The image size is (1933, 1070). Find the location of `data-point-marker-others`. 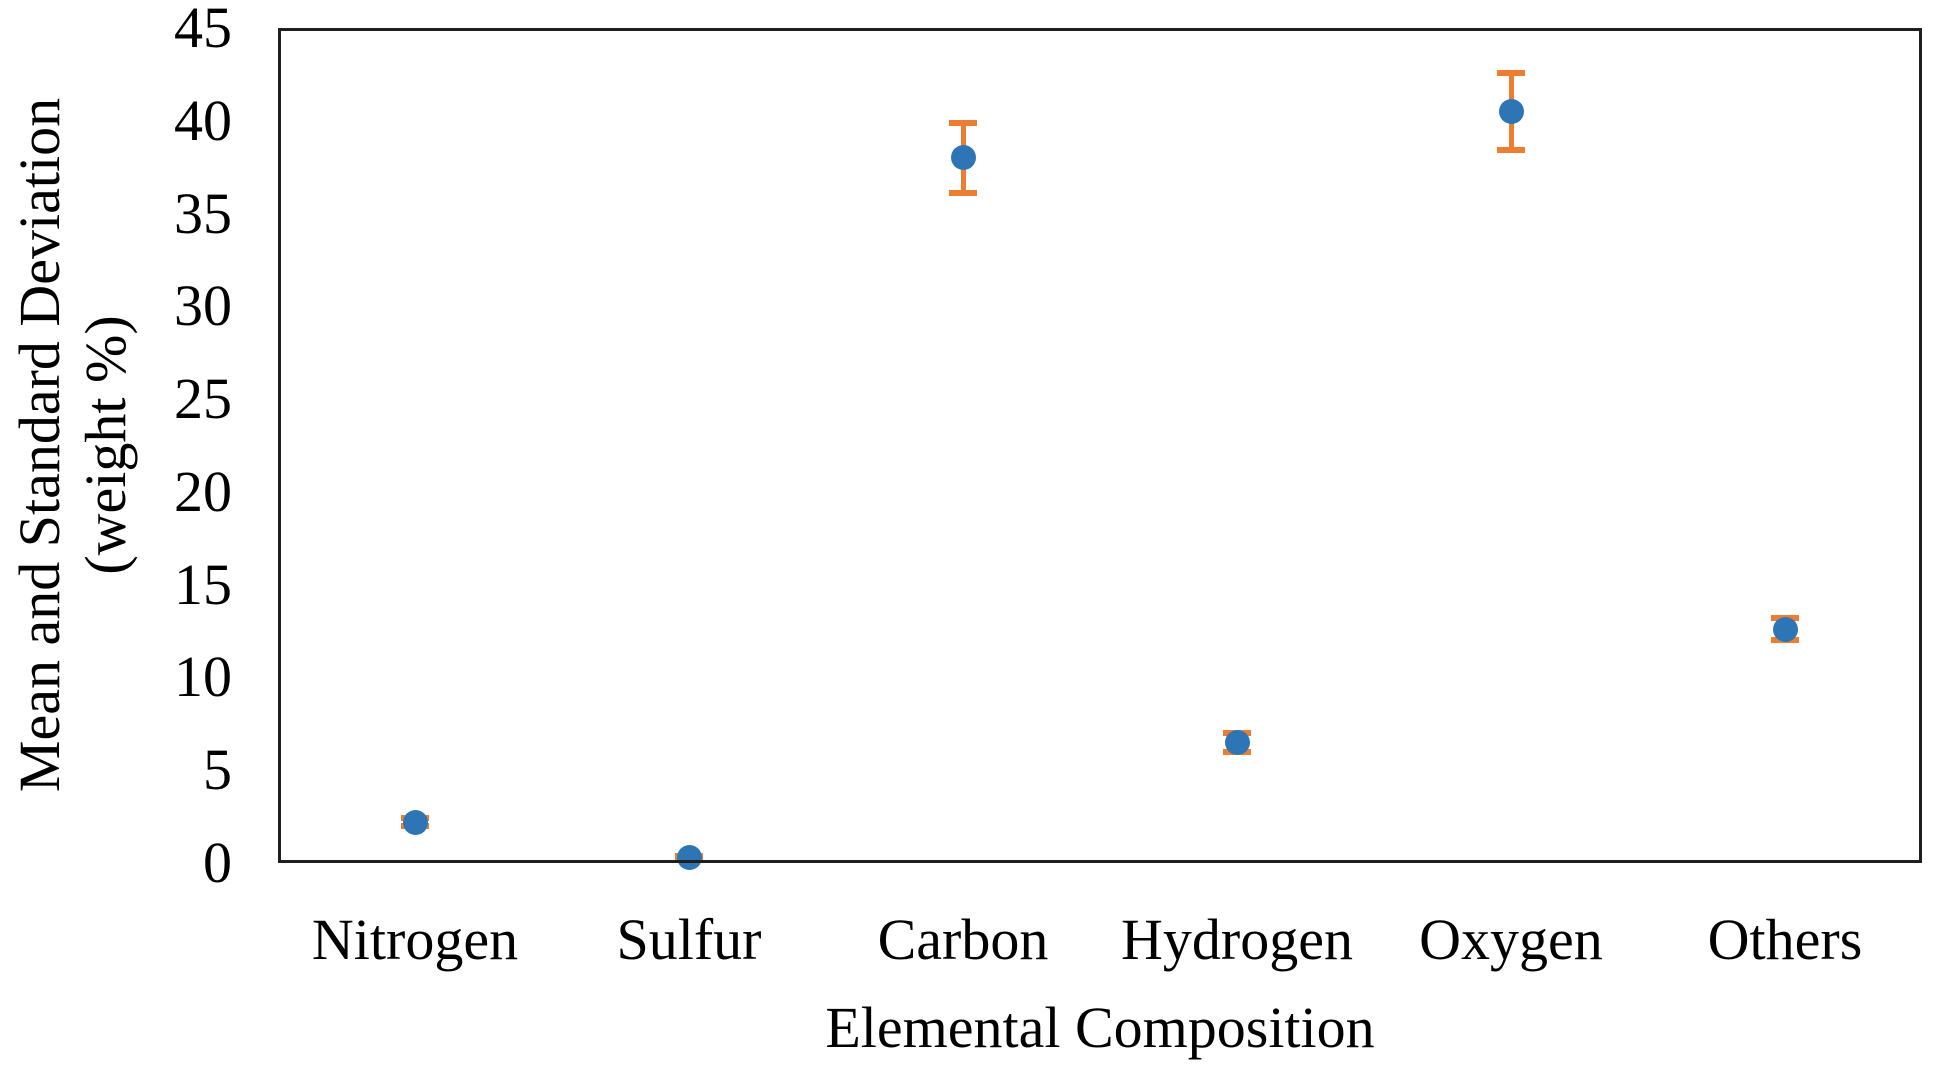

data-point-marker-others is located at coordinates (1785, 629).